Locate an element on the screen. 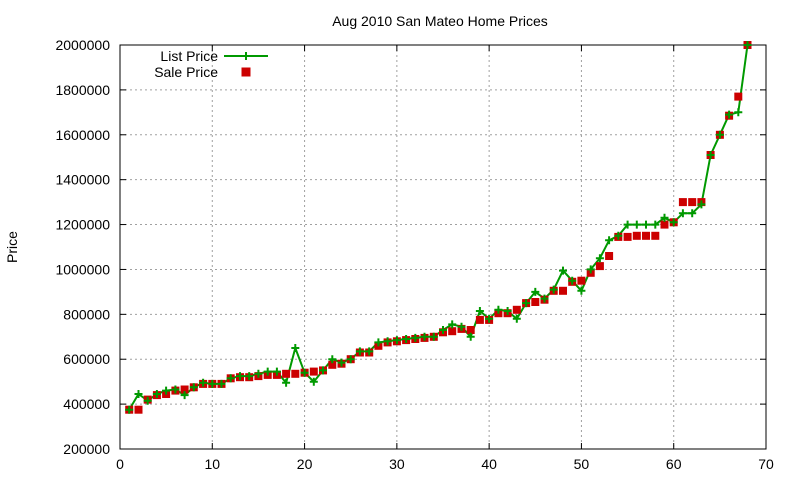 The image size is (800, 480). y-tick-label: 1800000 is located at coordinates (82, 90).